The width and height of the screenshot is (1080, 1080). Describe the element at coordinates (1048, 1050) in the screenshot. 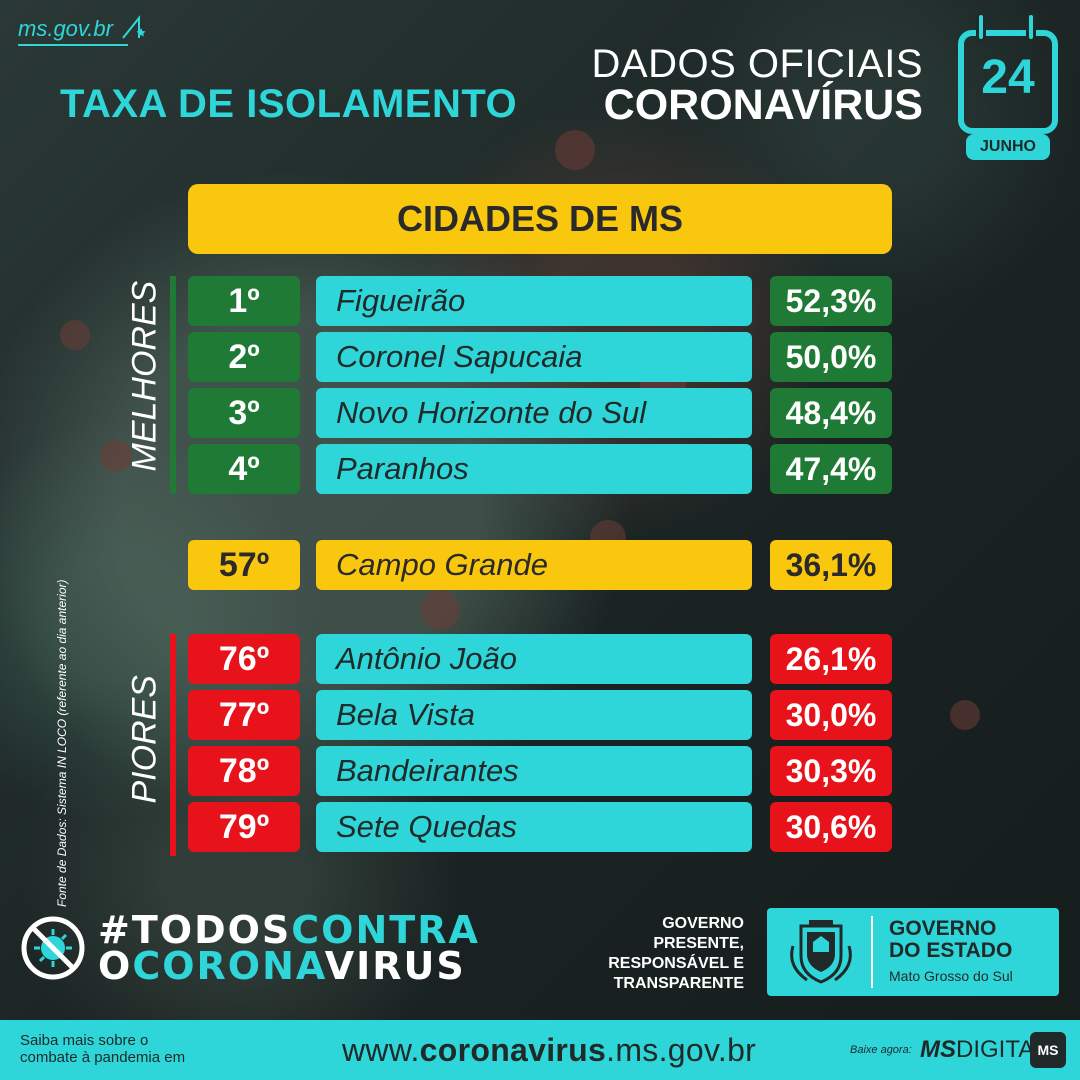

I see `ms-digital-icon: MS` at that location.